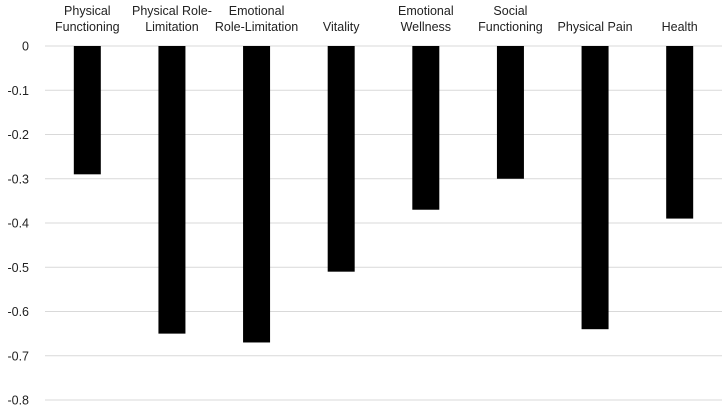  I want to click on y-tick-label: -0.8, so click(18, 401).